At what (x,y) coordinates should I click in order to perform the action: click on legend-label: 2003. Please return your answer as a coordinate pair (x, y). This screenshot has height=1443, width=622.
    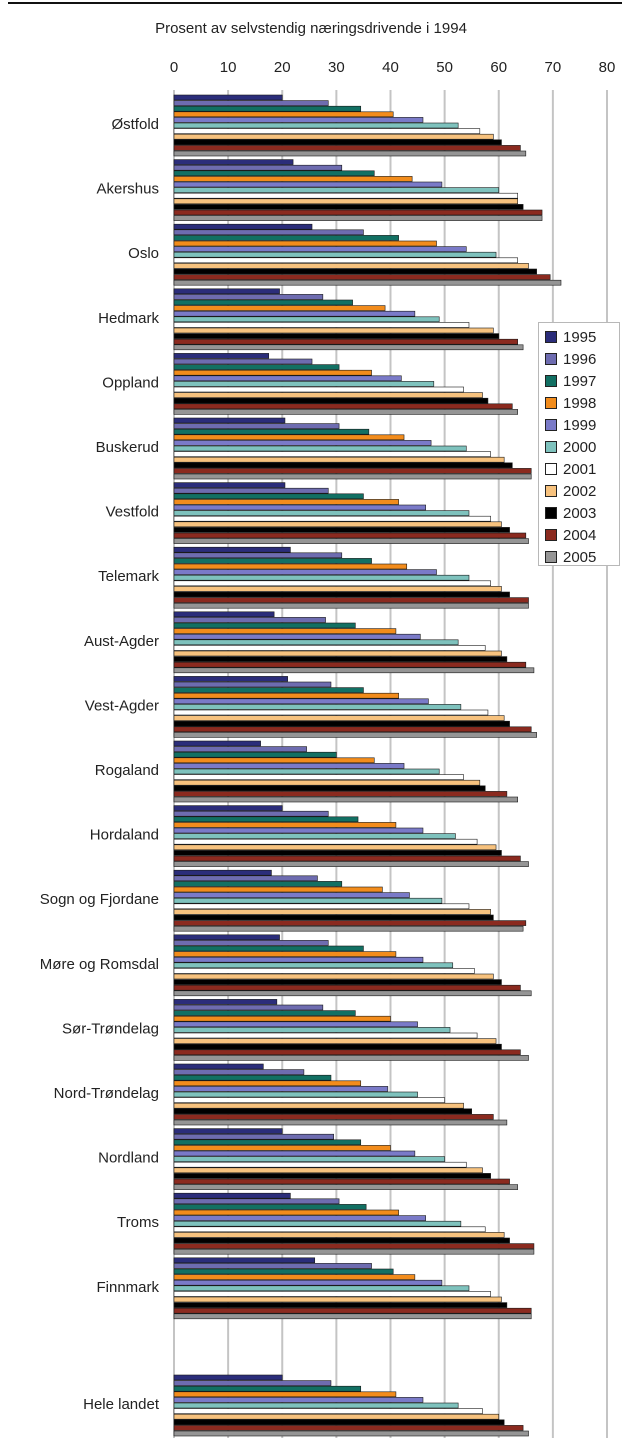
    Looking at the image, I should click on (580, 513).